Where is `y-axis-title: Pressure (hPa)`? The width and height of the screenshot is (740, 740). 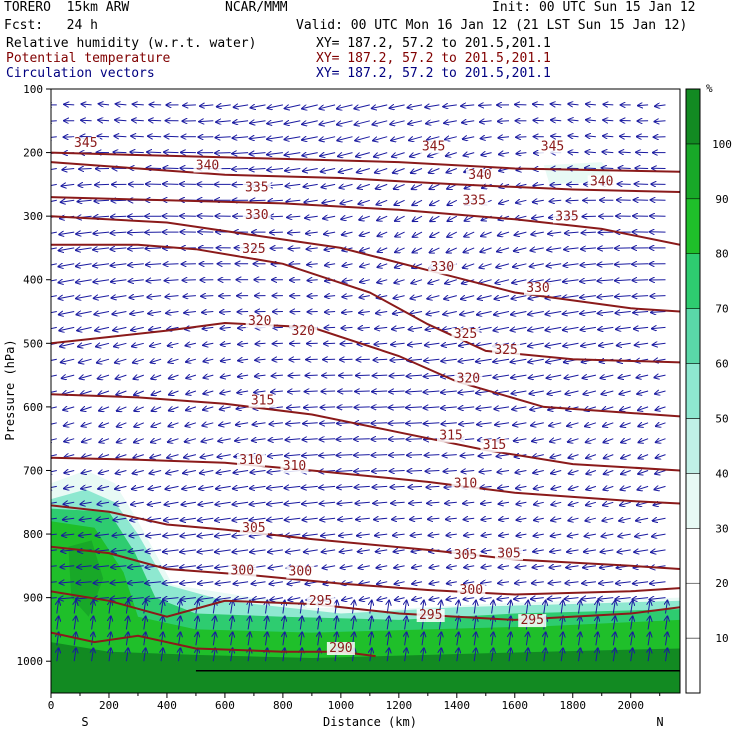
y-axis-title: Pressure (hPa) is located at coordinates (10, 389).